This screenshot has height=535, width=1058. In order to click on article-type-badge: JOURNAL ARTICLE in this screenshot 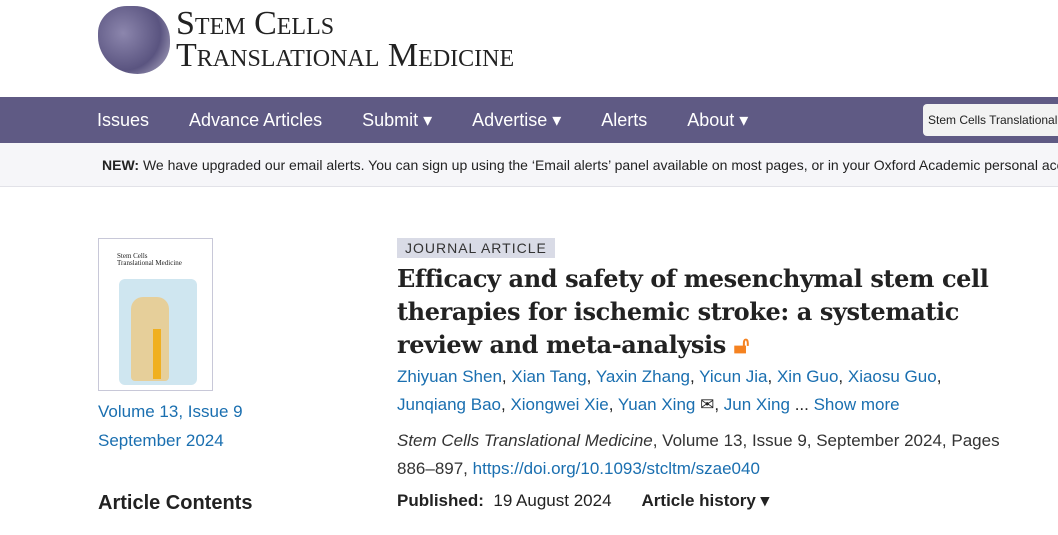, I will do `click(476, 248)`.